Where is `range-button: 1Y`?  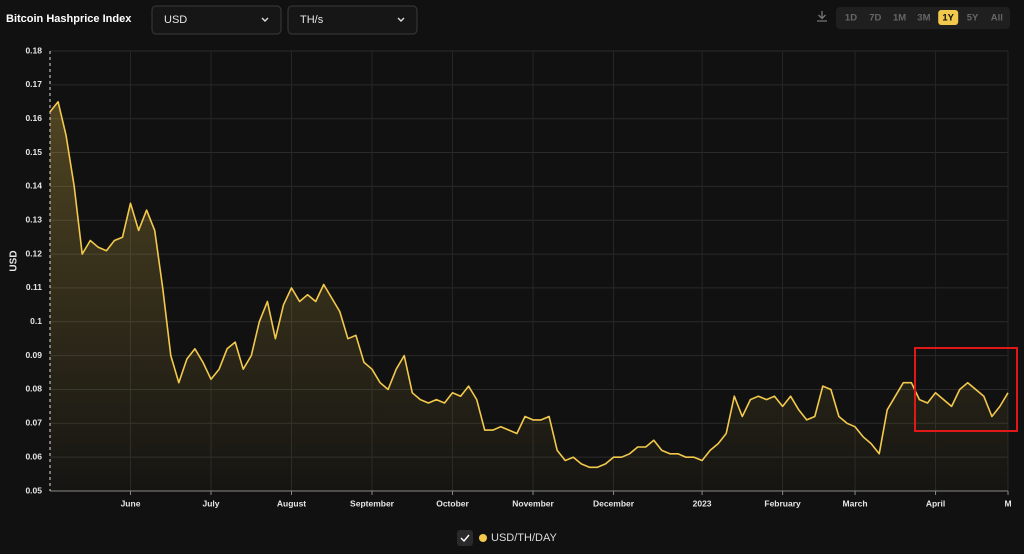 range-button: 1Y is located at coordinates (948, 18).